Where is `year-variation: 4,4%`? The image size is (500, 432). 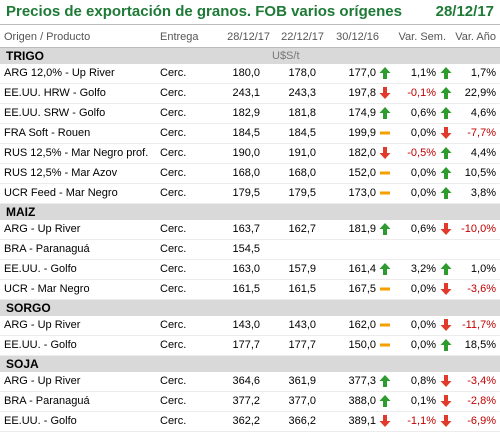 year-variation: 4,4% is located at coordinates (483, 153).